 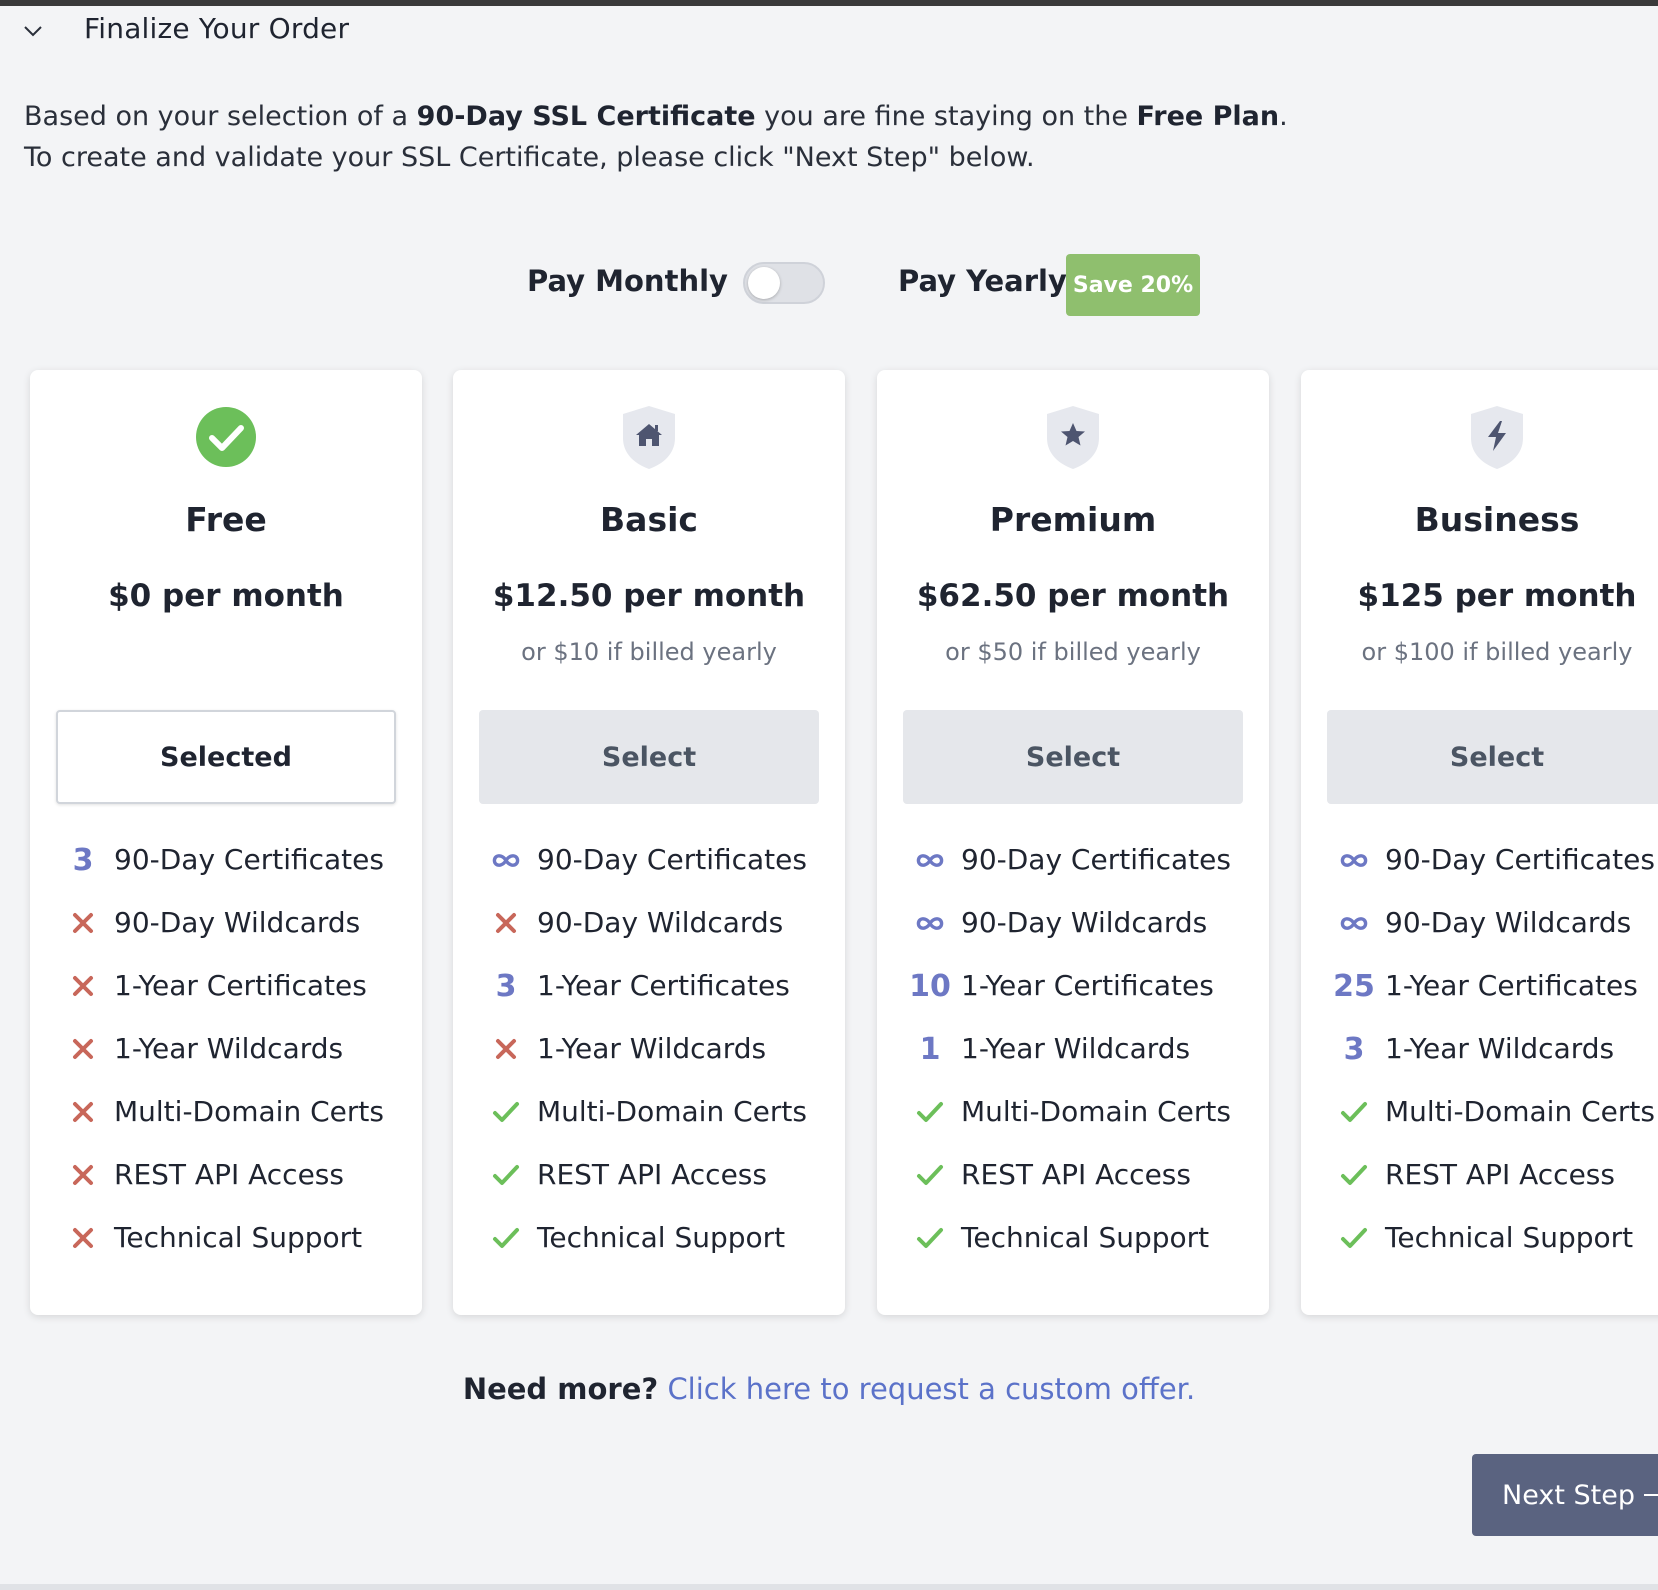 What do you see at coordinates (930, 986) in the screenshot?
I see `feature-count: 10` at bounding box center [930, 986].